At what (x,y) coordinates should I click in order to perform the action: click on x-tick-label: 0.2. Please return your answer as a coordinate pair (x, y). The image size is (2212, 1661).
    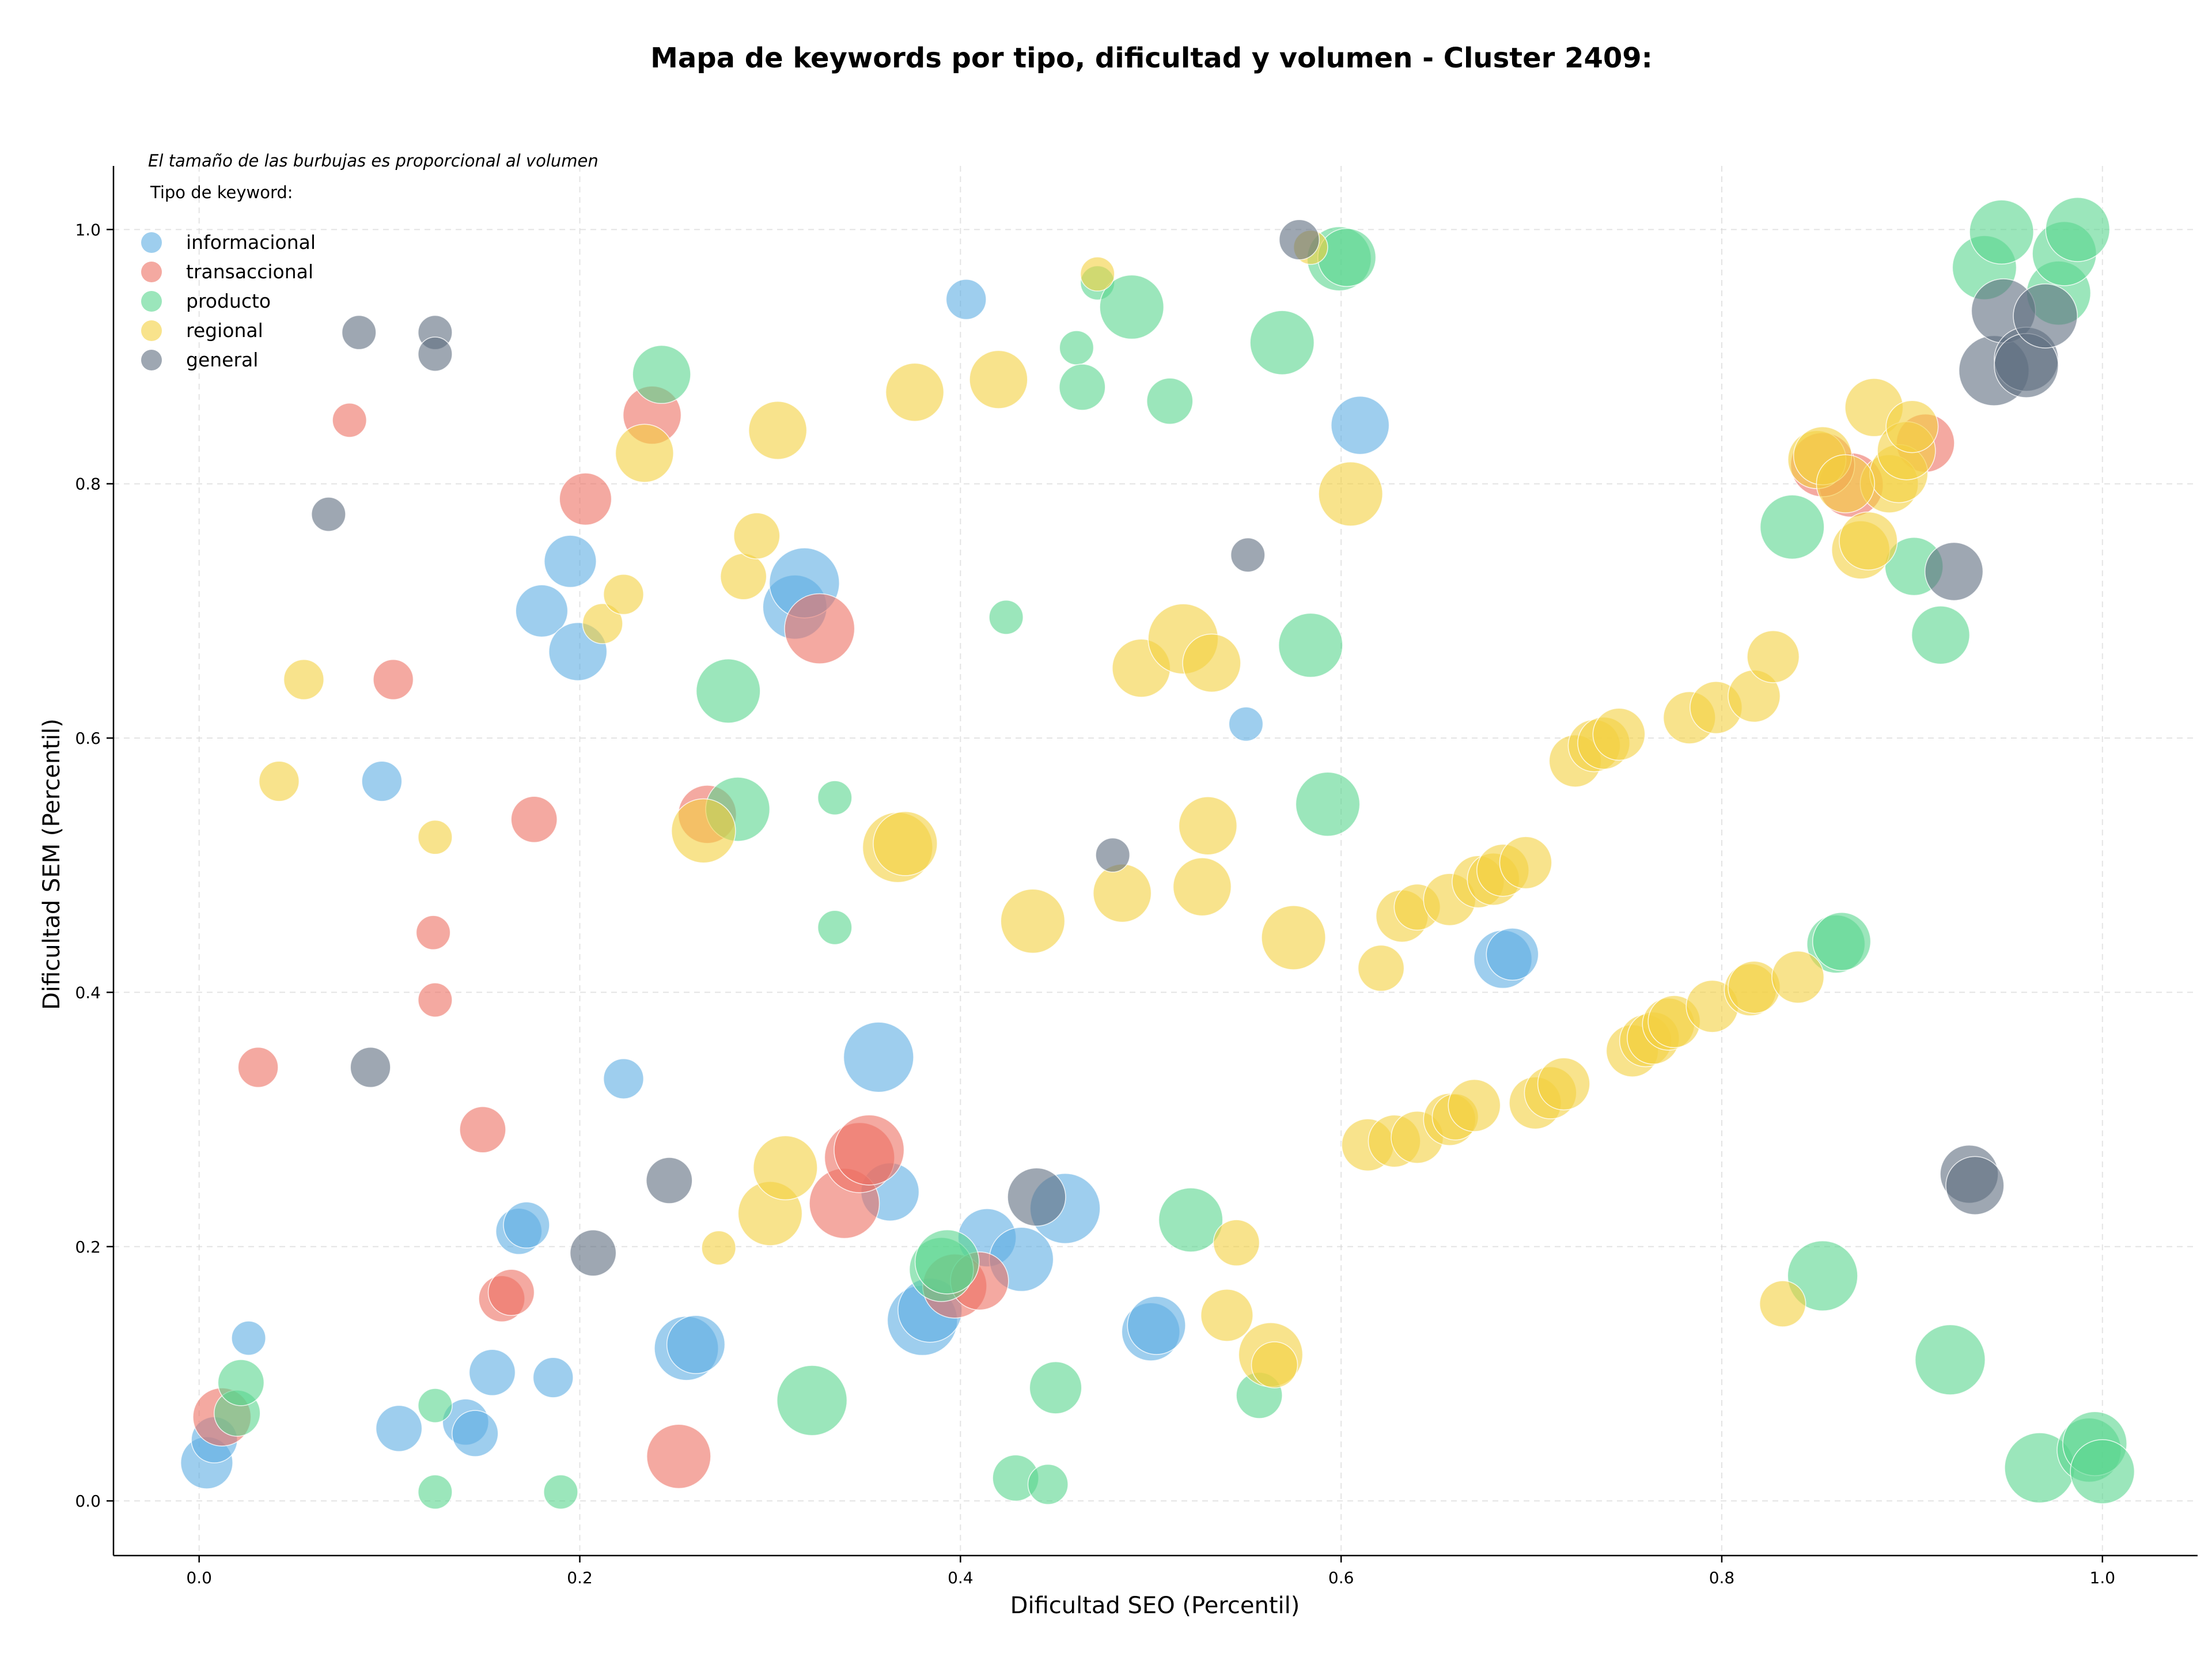
    Looking at the image, I should click on (580, 1577).